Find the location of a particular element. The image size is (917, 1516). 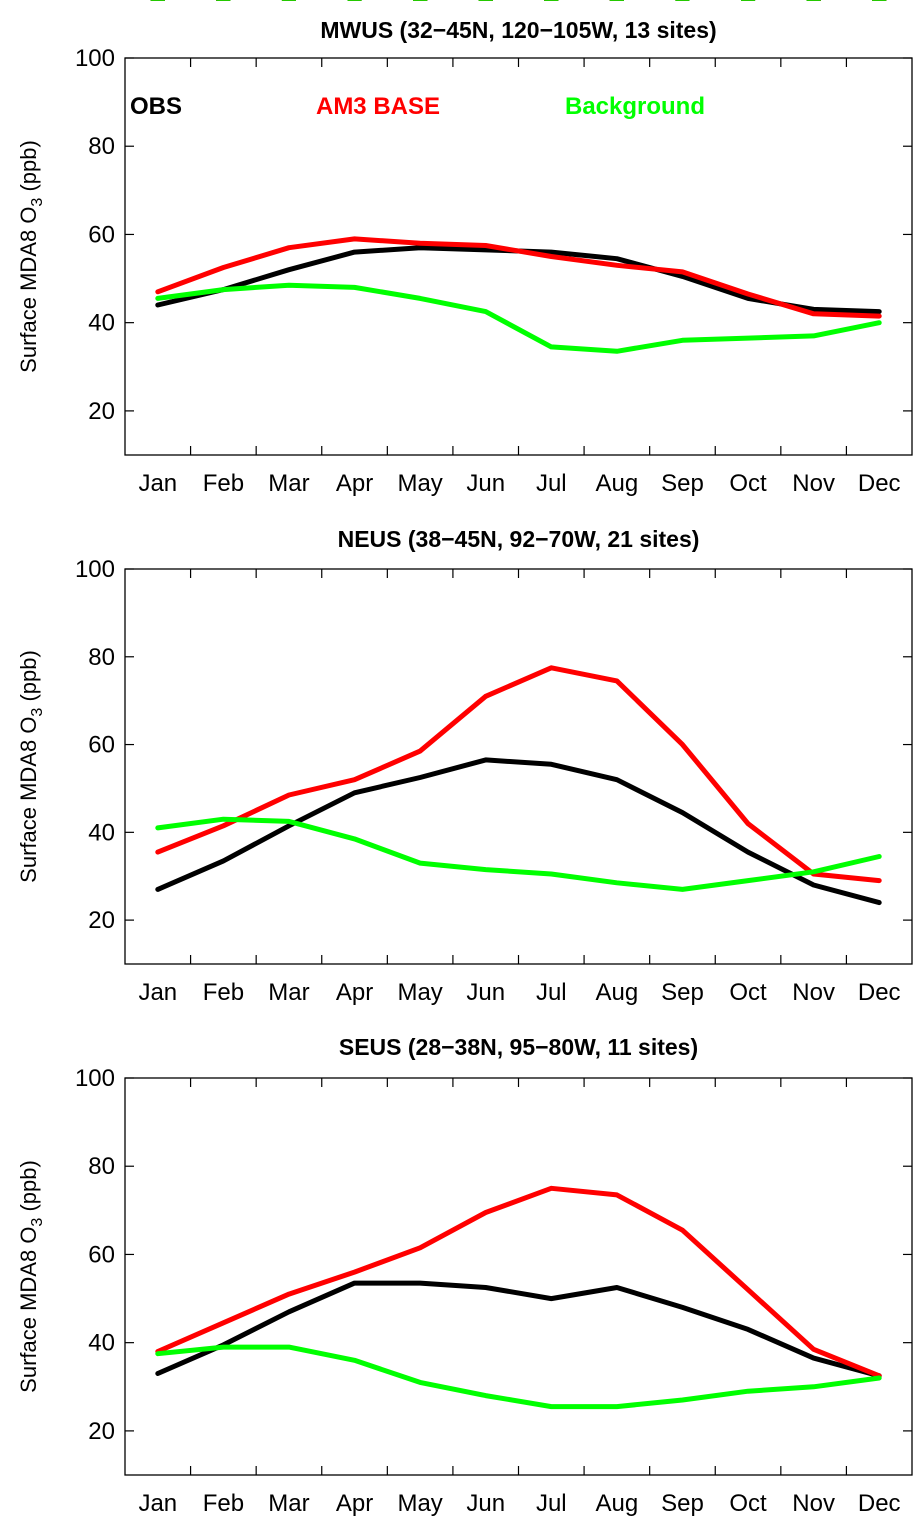

legend-label: OBS is located at coordinates (156, 106).